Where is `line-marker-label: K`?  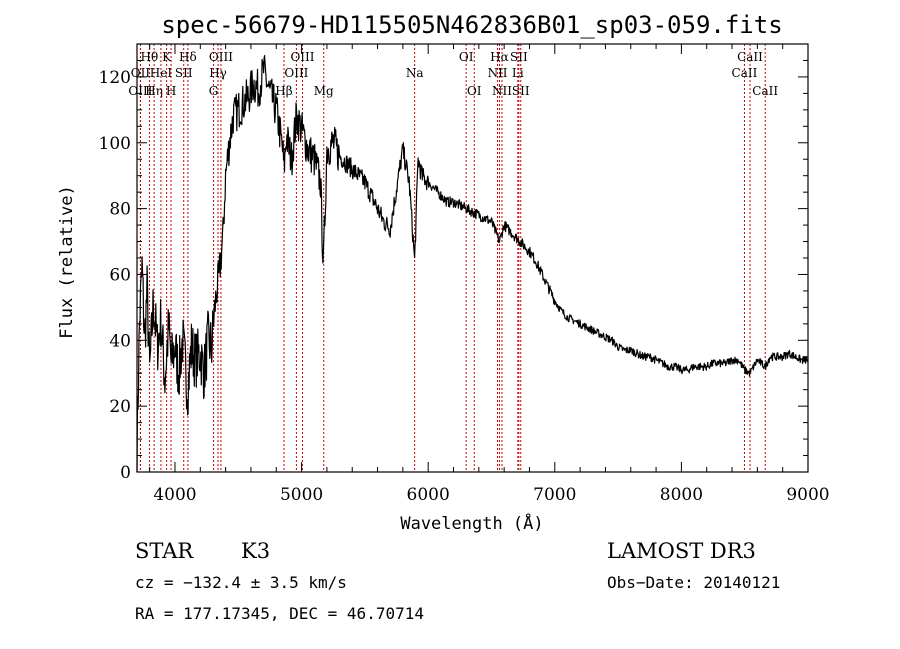 line-marker-label: K is located at coordinates (167, 57).